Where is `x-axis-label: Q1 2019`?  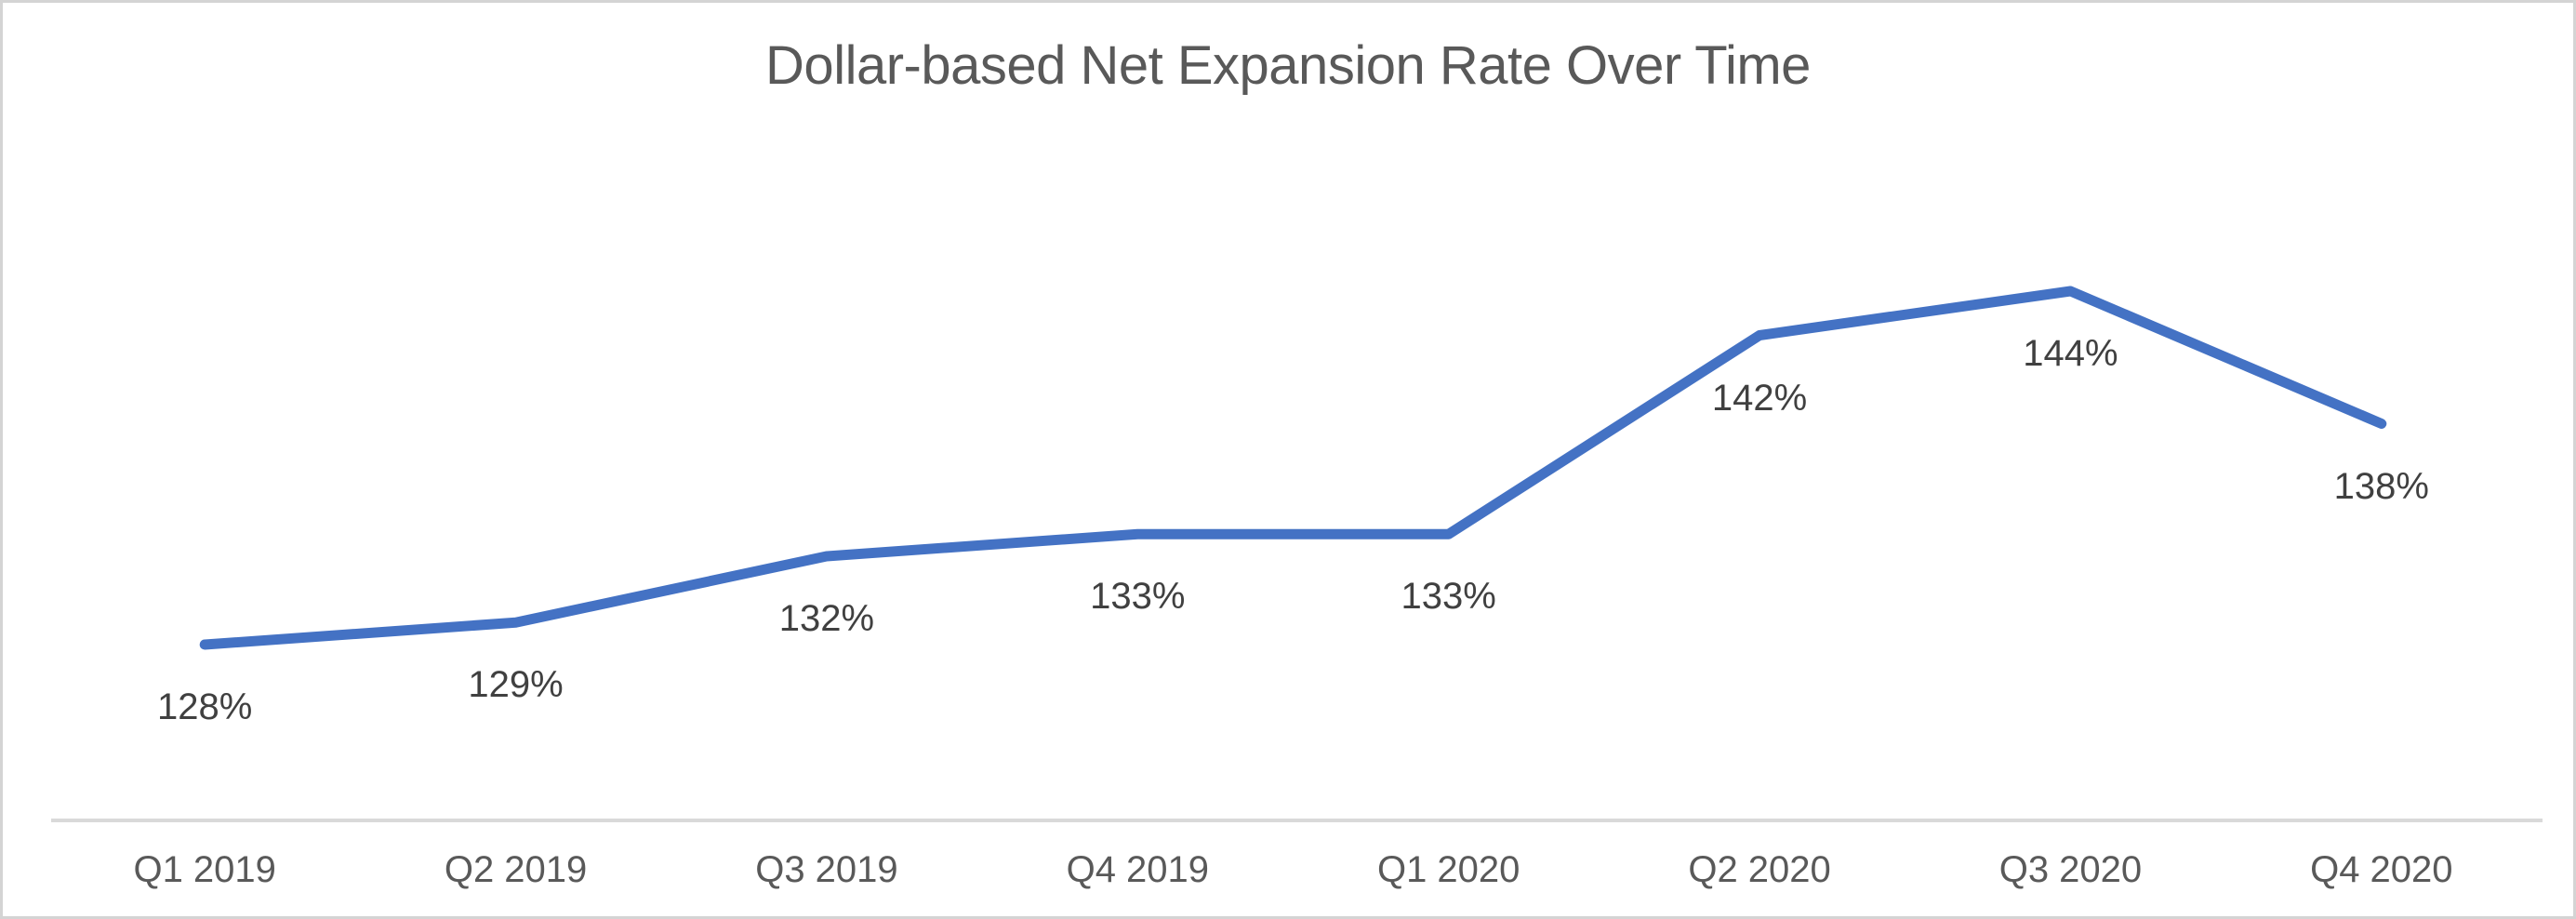 x-axis-label: Q1 2019 is located at coordinates (204, 869).